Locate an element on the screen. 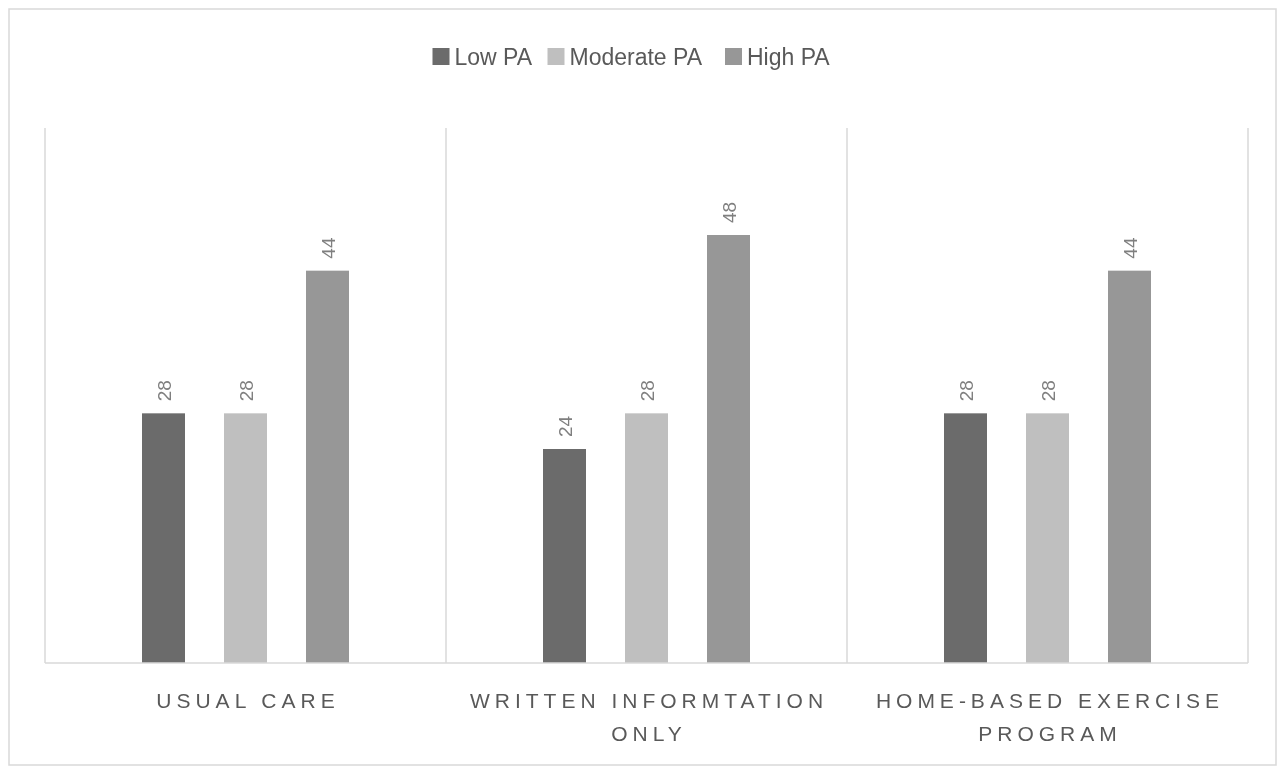 Image resolution: width=1285 pixels, height=774 pixels. data-label: 24 is located at coordinates (565, 426).